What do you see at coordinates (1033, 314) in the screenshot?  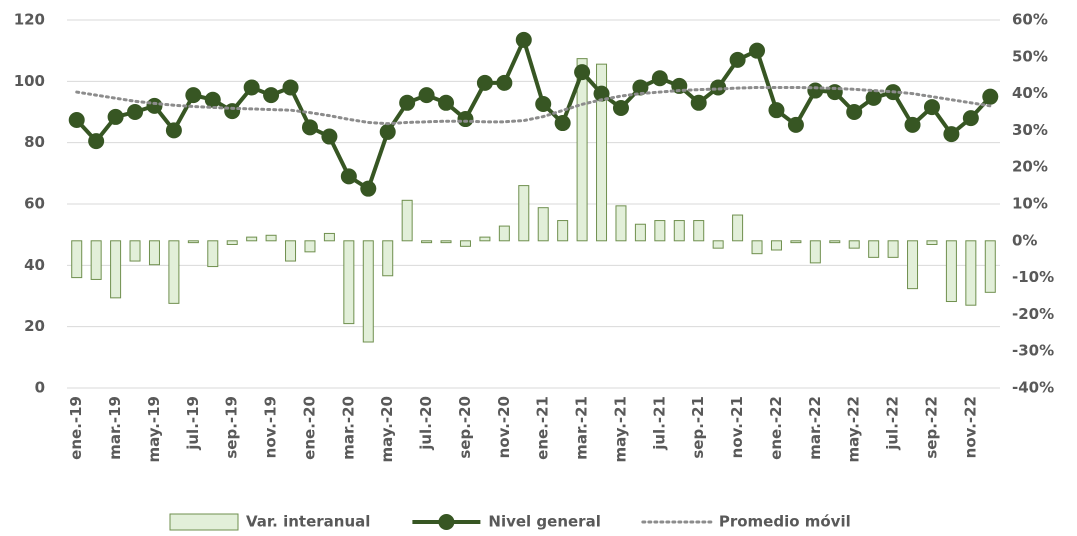 I see `y2-tick-label: -20%` at bounding box center [1033, 314].